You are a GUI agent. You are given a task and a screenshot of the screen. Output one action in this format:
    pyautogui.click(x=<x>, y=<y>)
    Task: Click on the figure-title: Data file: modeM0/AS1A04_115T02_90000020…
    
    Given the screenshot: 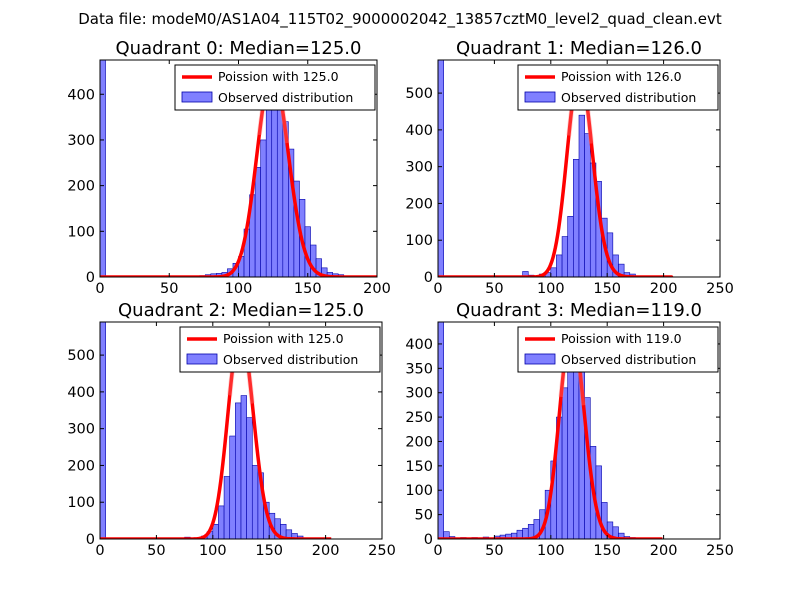 What is the action you would take?
    pyautogui.click(x=400, y=19)
    